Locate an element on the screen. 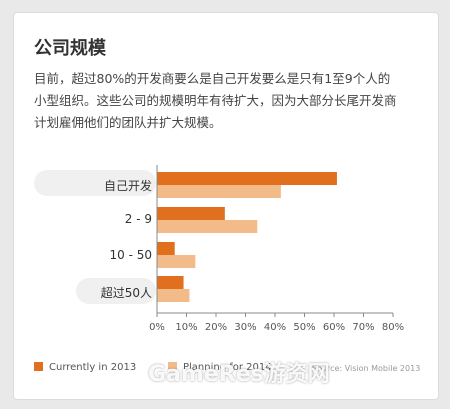 Image resolution: width=450 pixels, height=409 pixels. legend-planning: Planning for 2014 is located at coordinates (220, 367).